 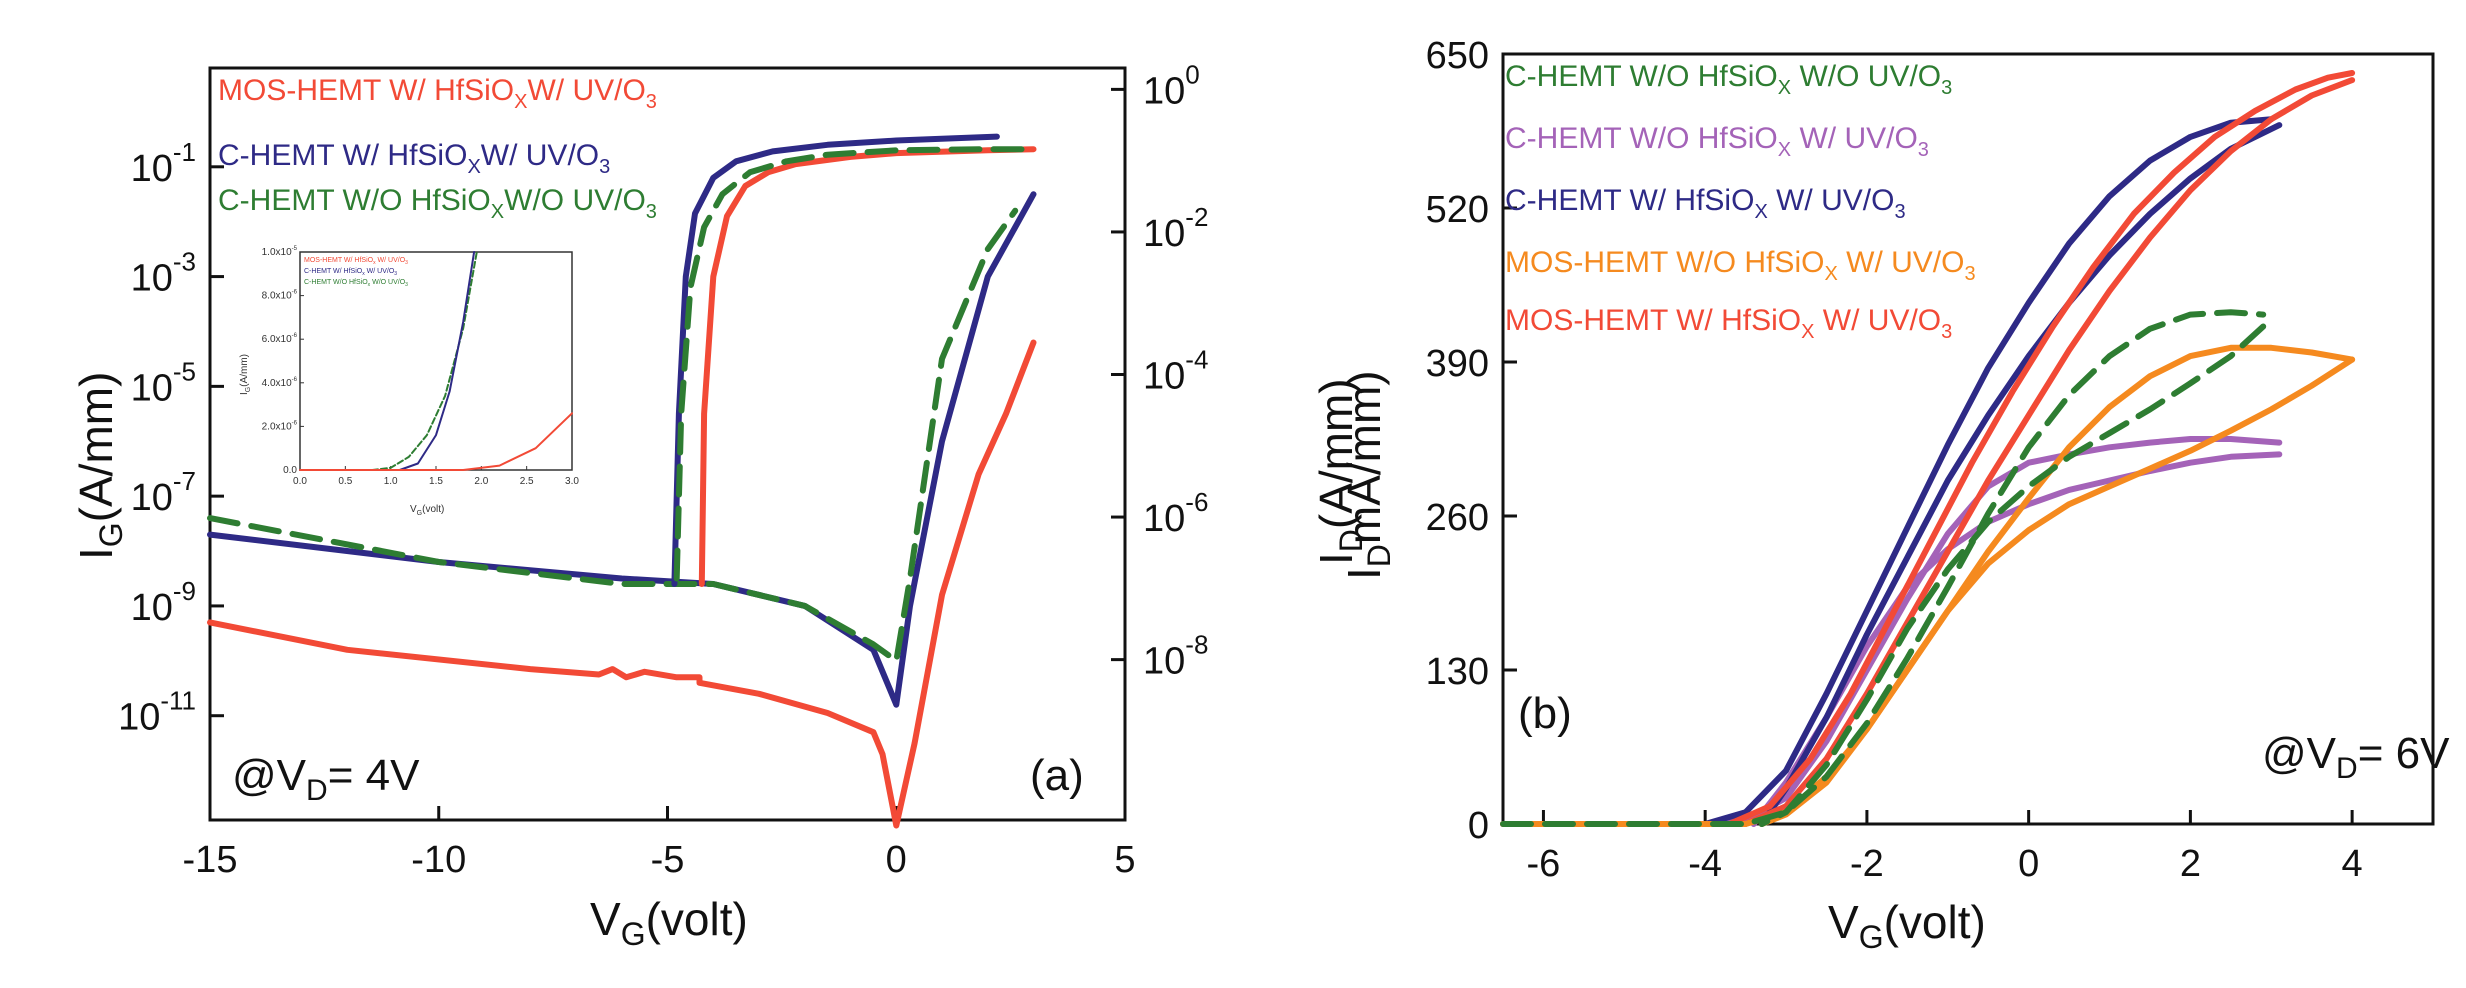 What do you see at coordinates (1740, 265) in the screenshot?
I see `panel-b-legend-entry-mos-hemt-wo-w: MOS-HEMT W/O HfSiOX W/ UV/O3` at bounding box center [1740, 265].